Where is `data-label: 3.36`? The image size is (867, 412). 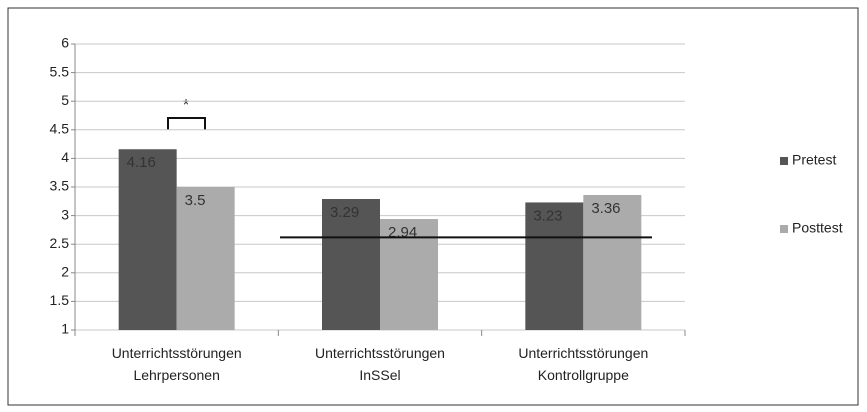
data-label: 3.36 is located at coordinates (605, 208).